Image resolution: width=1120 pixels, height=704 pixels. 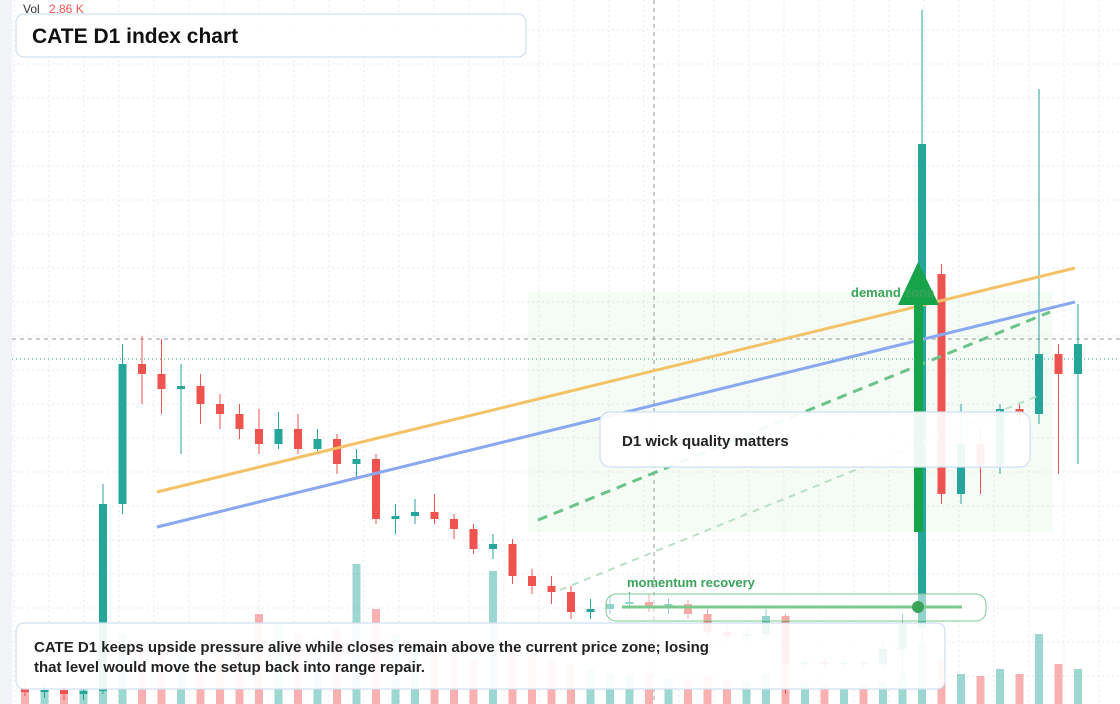 I want to click on side-strip, so click(x=6, y=352).